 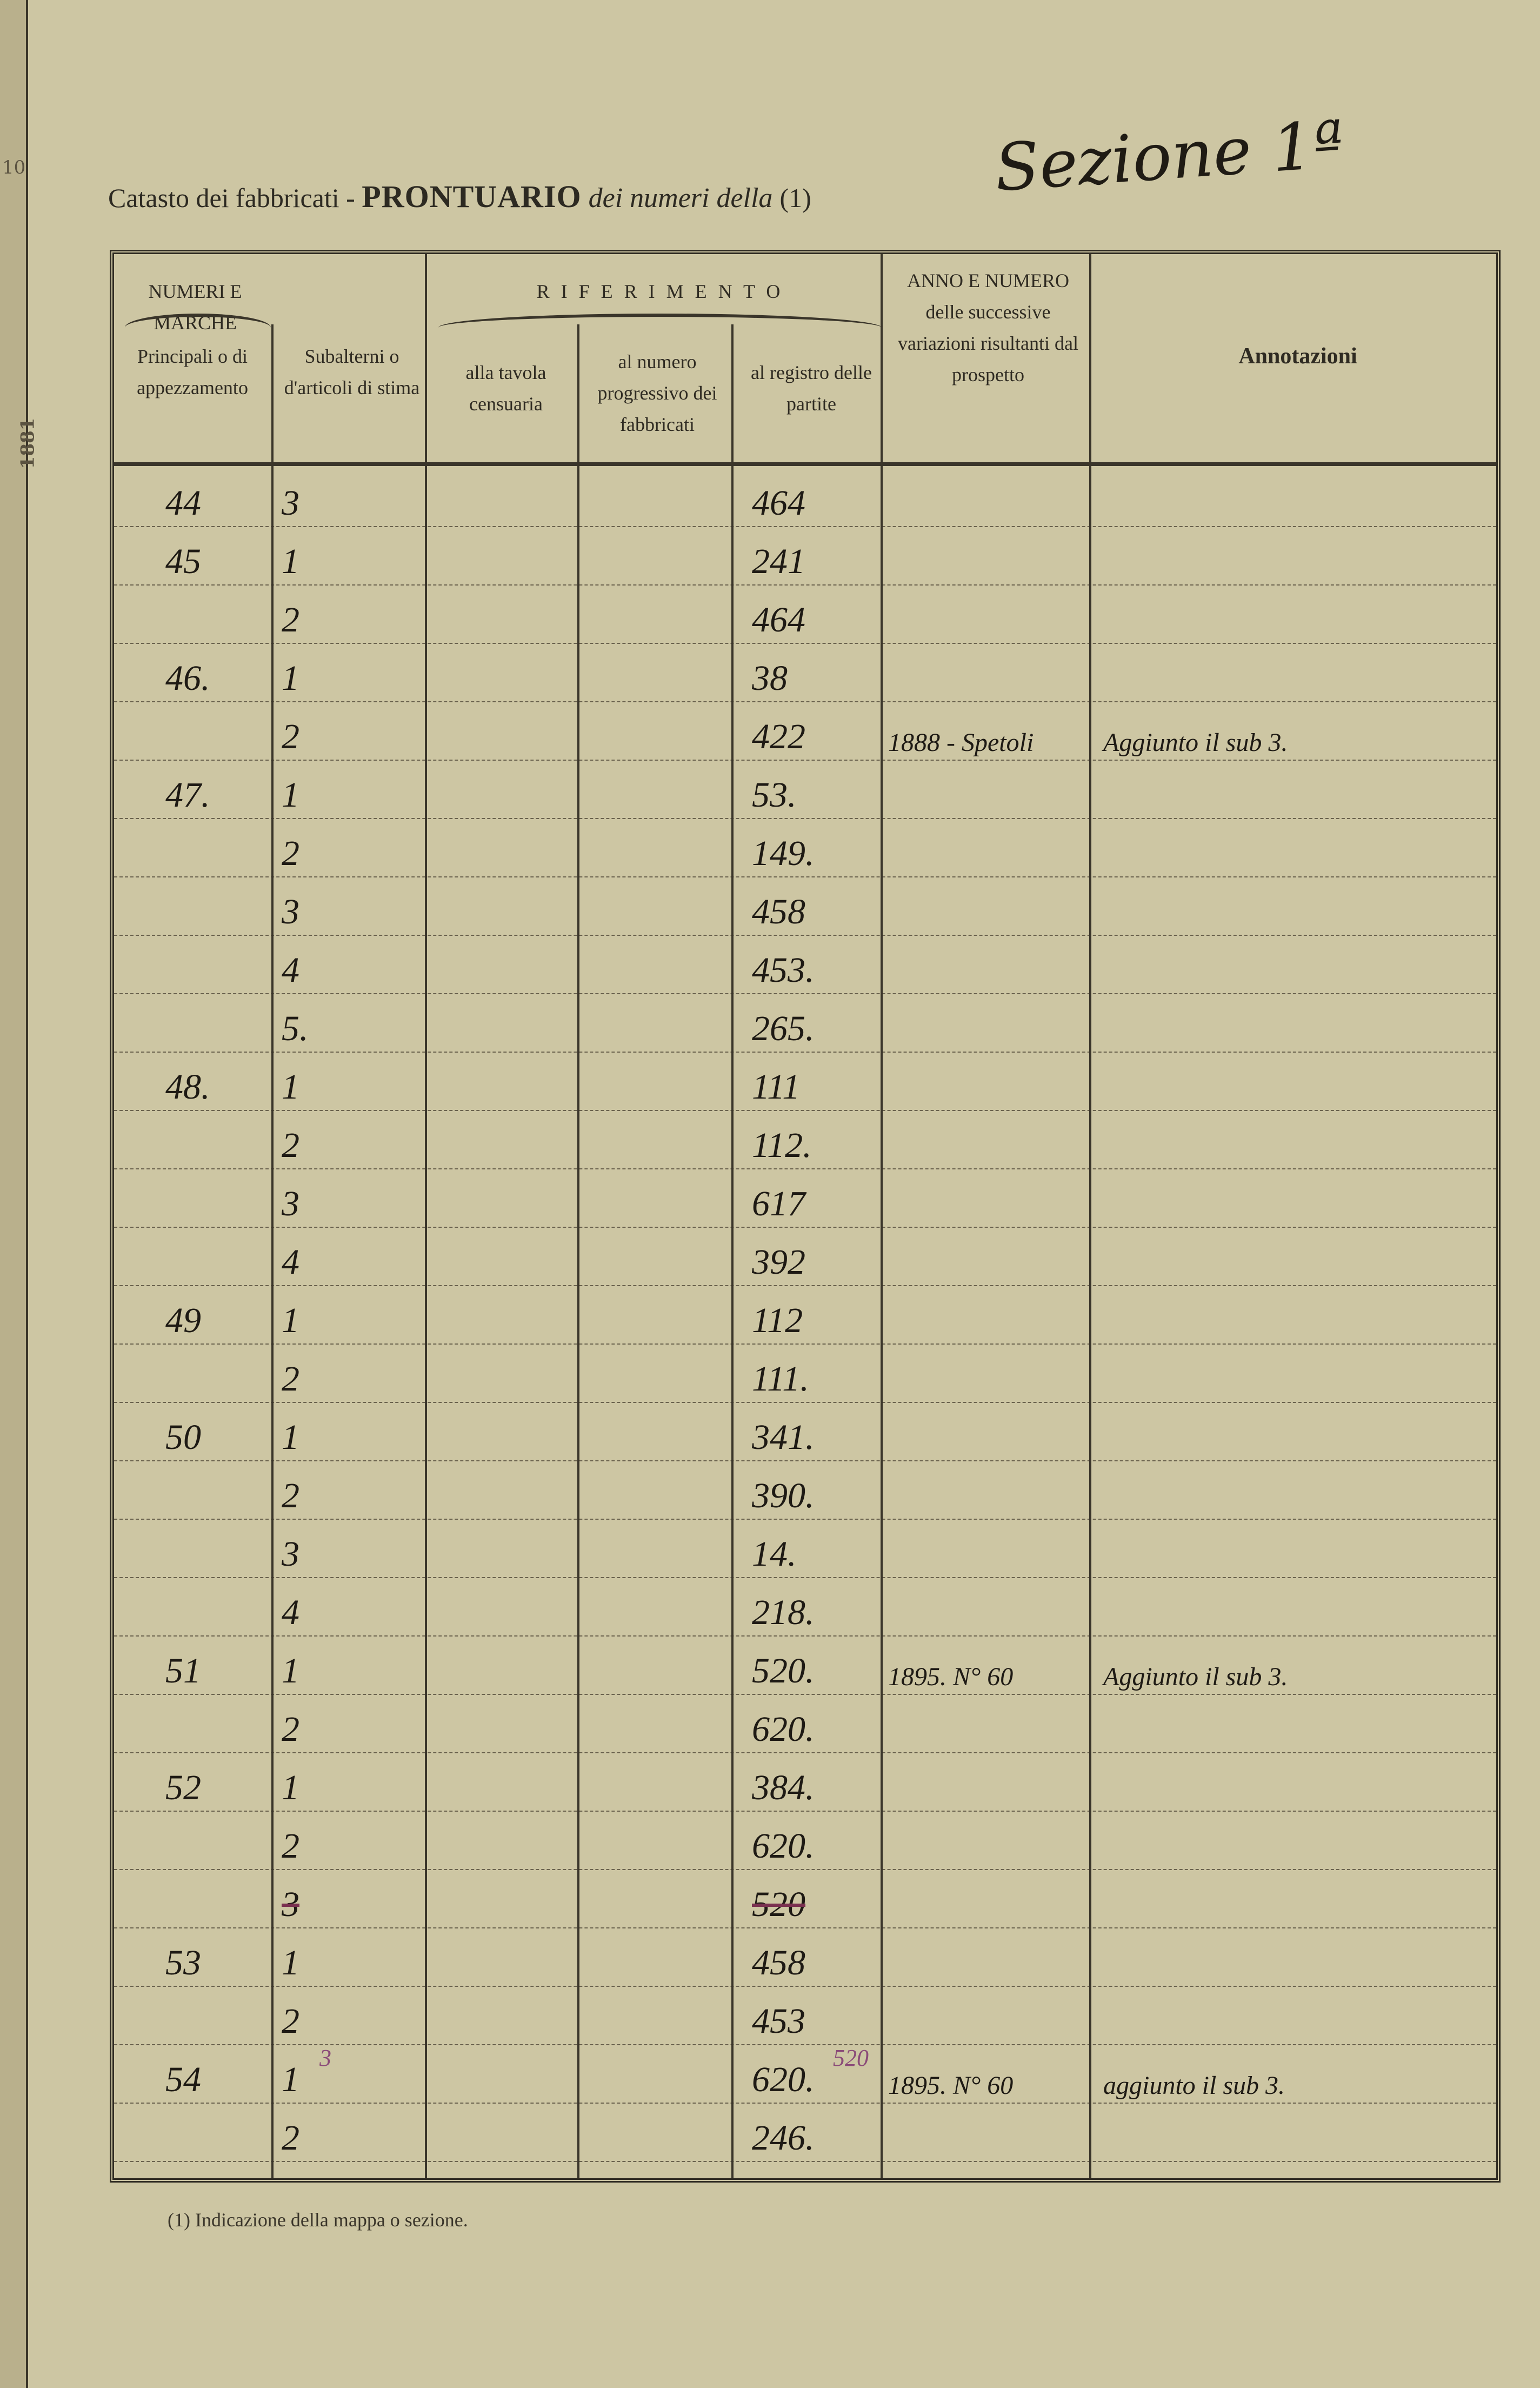 What do you see at coordinates (951, 2085) in the screenshot?
I see `anno-numero-cell: 1895. N° 60` at bounding box center [951, 2085].